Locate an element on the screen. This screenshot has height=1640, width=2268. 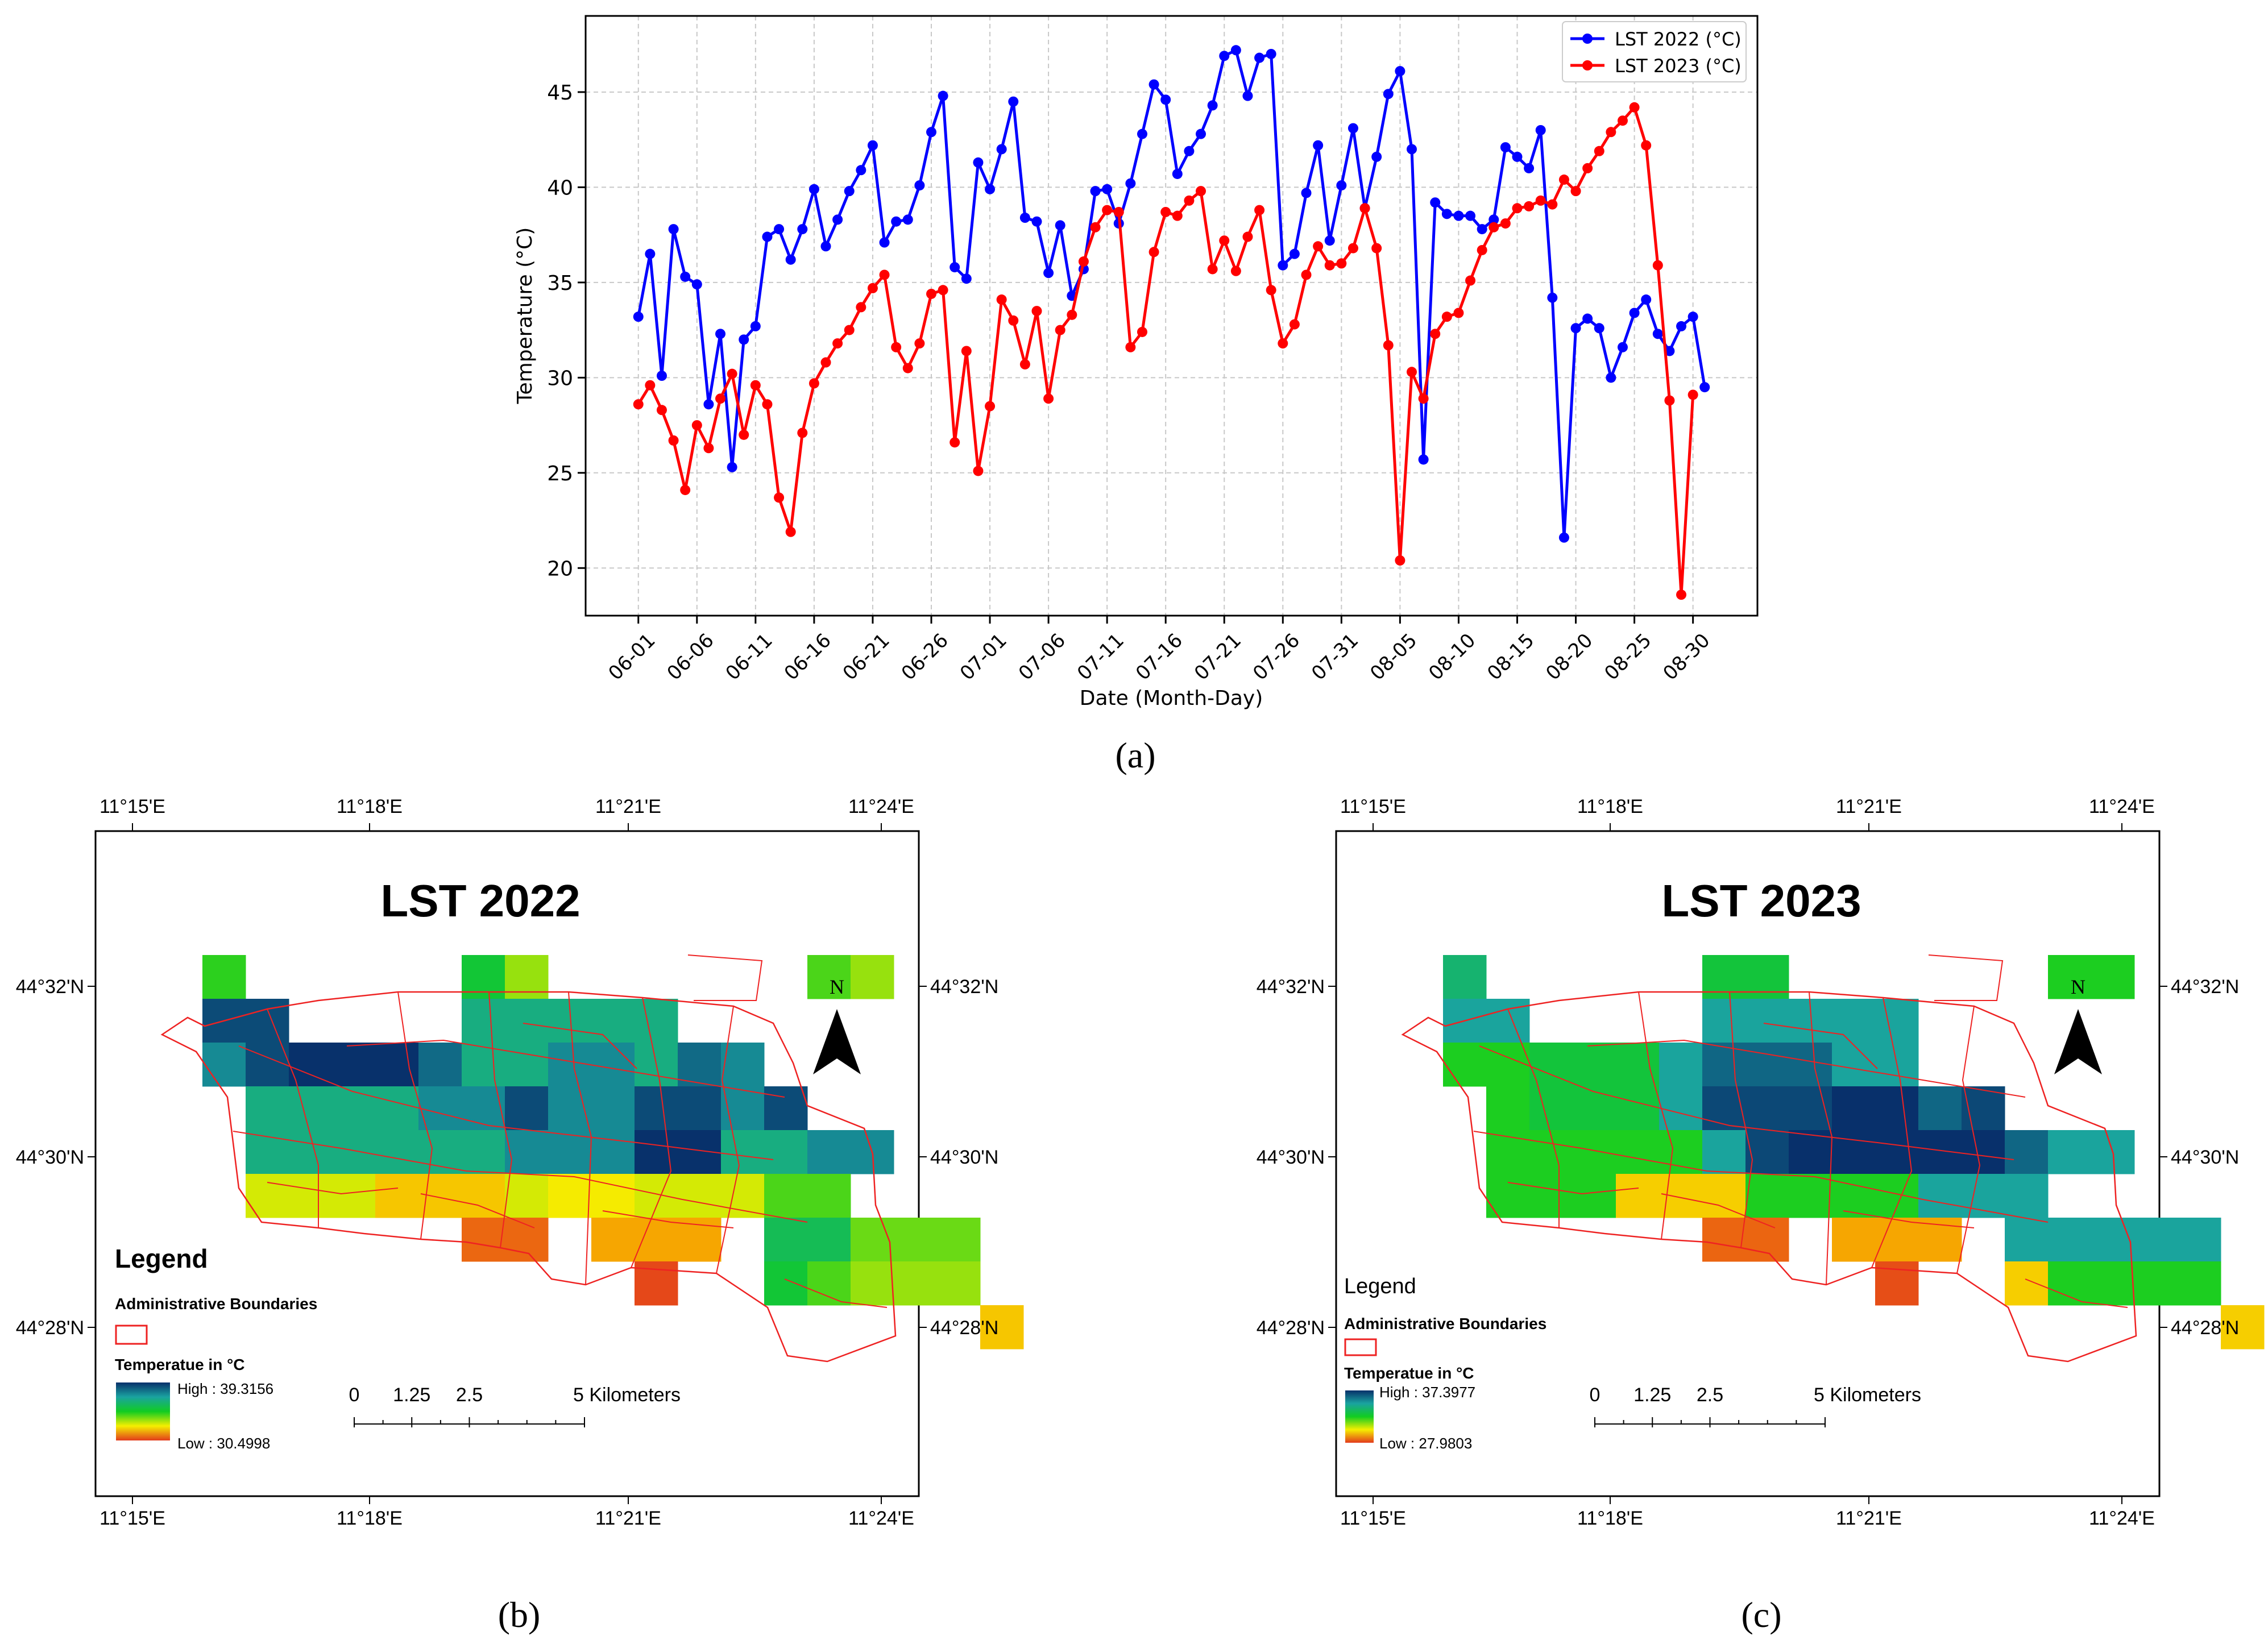
lon-label-bottom: 11°21'E is located at coordinates (1869, 1518).